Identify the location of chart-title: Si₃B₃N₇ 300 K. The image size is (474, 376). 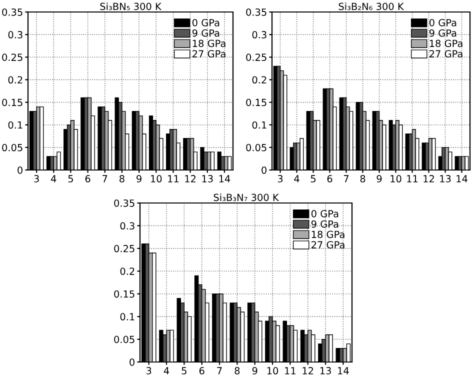
(247, 198).